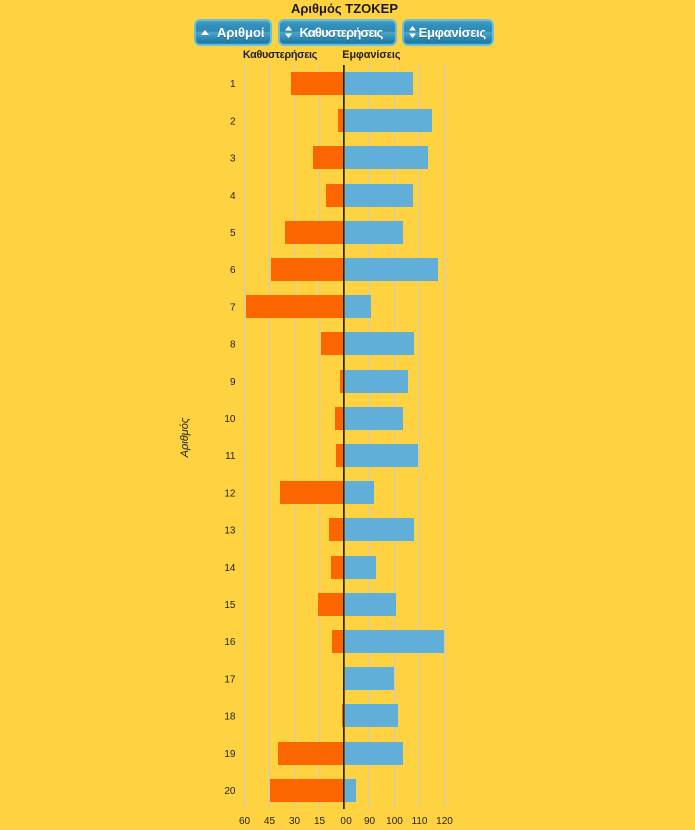 The height and width of the screenshot is (830, 695). I want to click on svg-text: 45, so click(270, 821).